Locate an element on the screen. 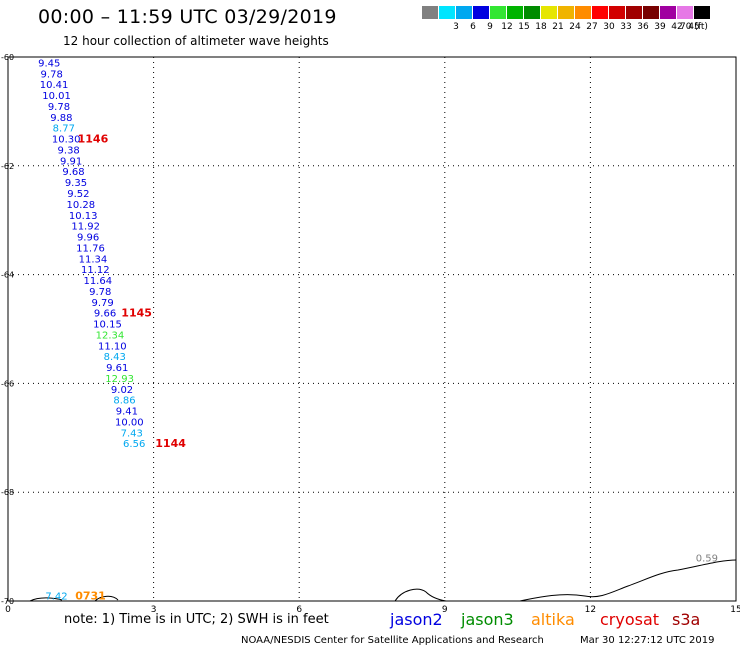 This screenshot has height=650, width=740. colorbar-tick-label: 30 is located at coordinates (609, 27).